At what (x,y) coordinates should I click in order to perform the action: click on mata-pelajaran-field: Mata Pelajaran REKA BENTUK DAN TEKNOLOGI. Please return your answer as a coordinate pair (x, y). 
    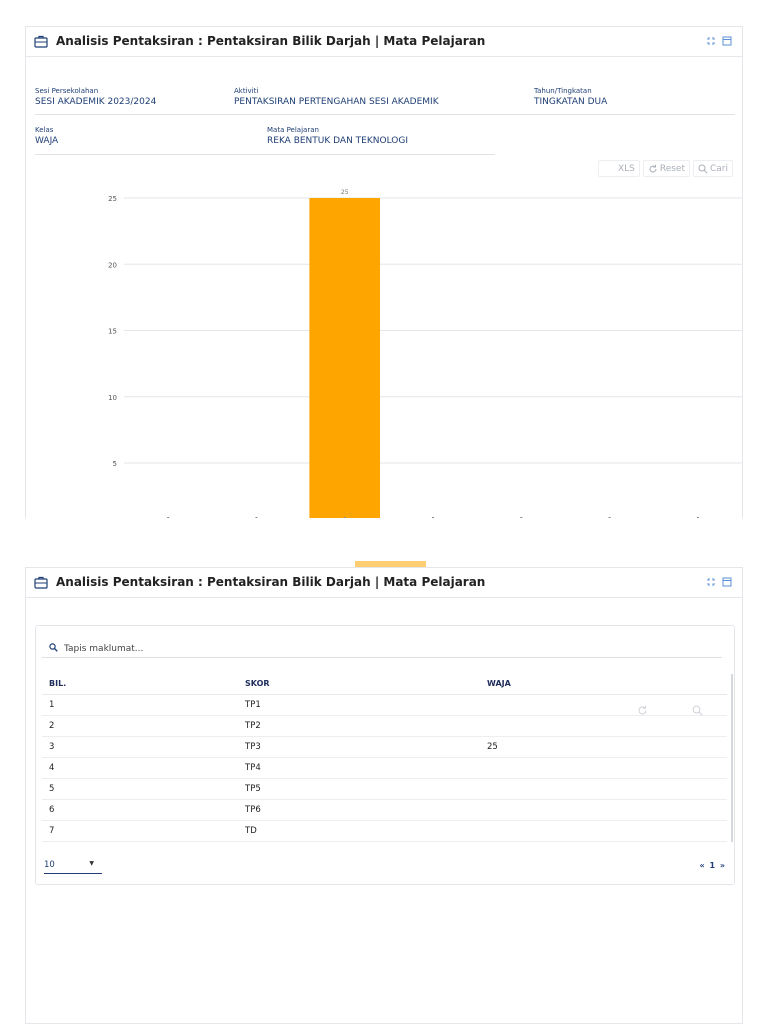
    Looking at the image, I should click on (337, 136).